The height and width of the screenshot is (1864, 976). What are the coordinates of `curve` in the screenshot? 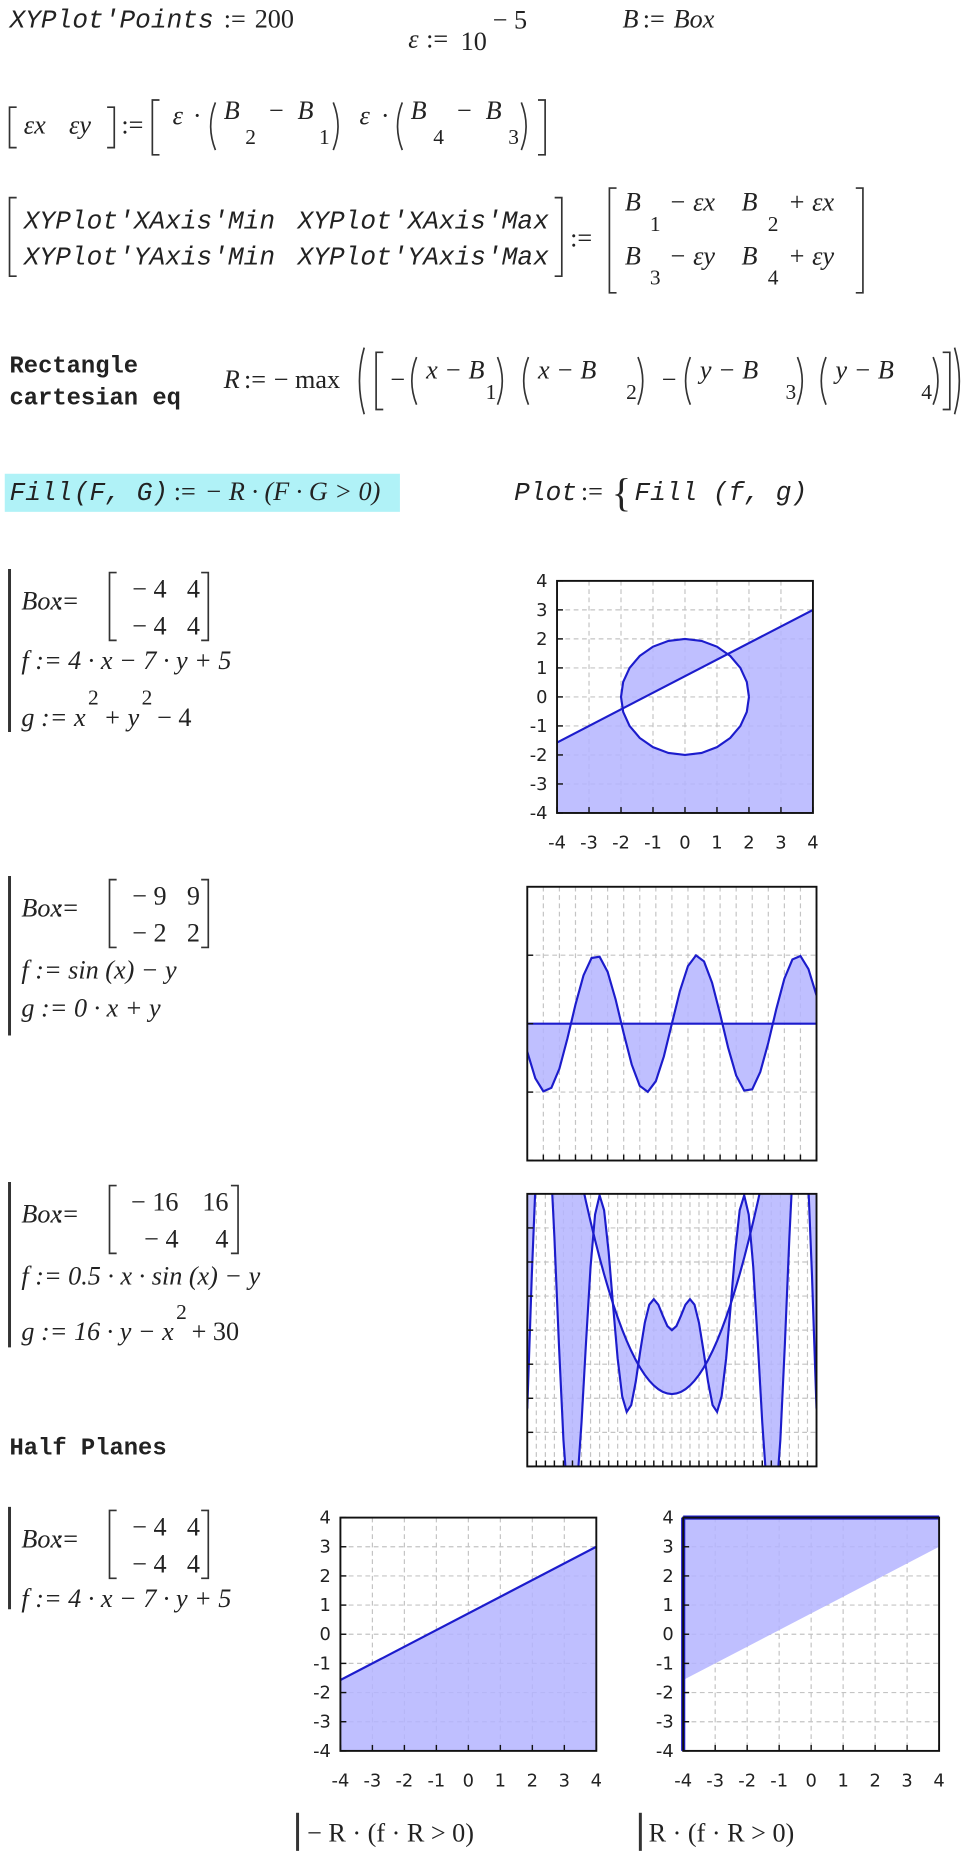 It's located at (468, 1613).